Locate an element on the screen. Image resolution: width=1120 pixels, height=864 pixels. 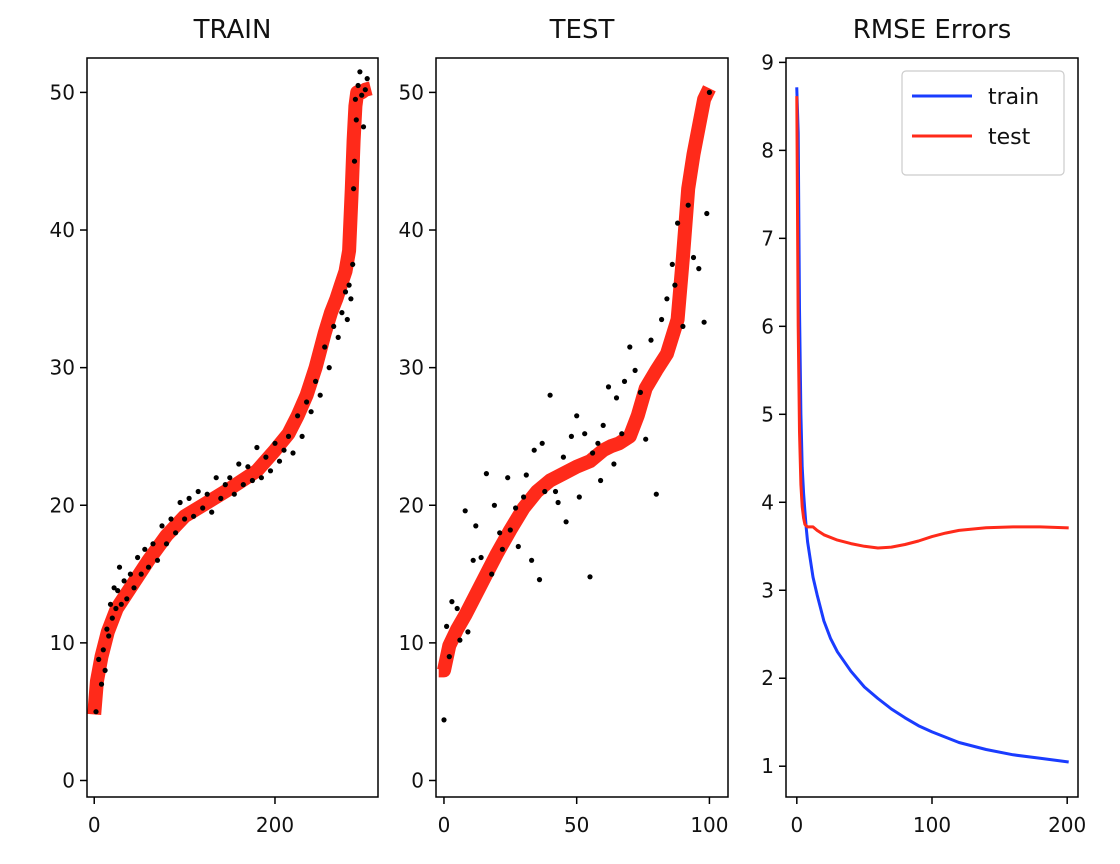
y-tick-label: 10 is located at coordinates (411, 643).